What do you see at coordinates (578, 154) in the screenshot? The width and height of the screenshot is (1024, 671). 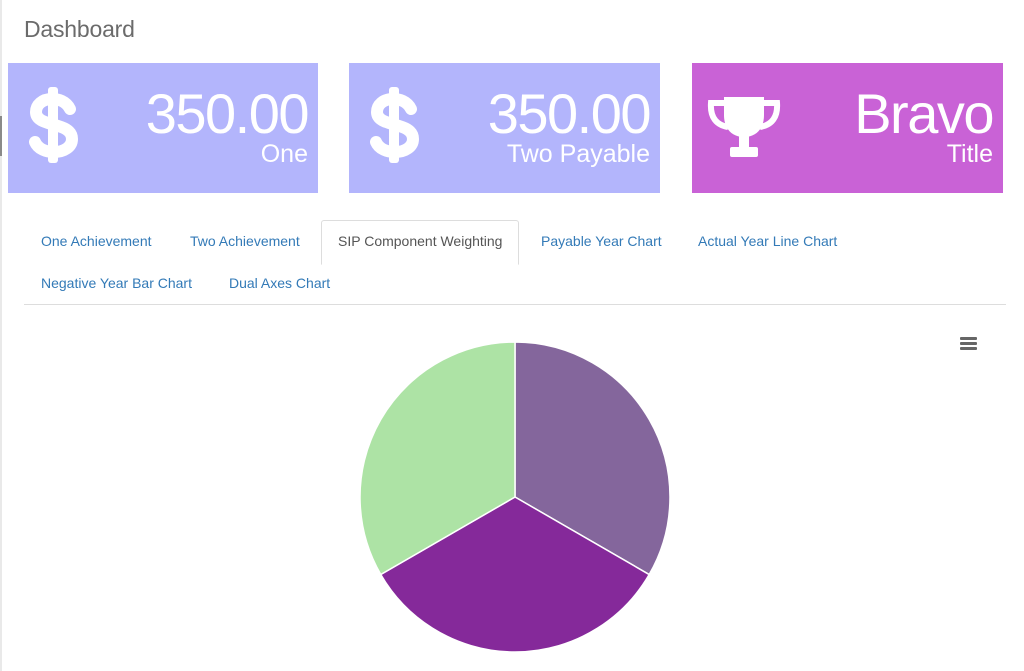 I see `card-label: Two Payable` at bounding box center [578, 154].